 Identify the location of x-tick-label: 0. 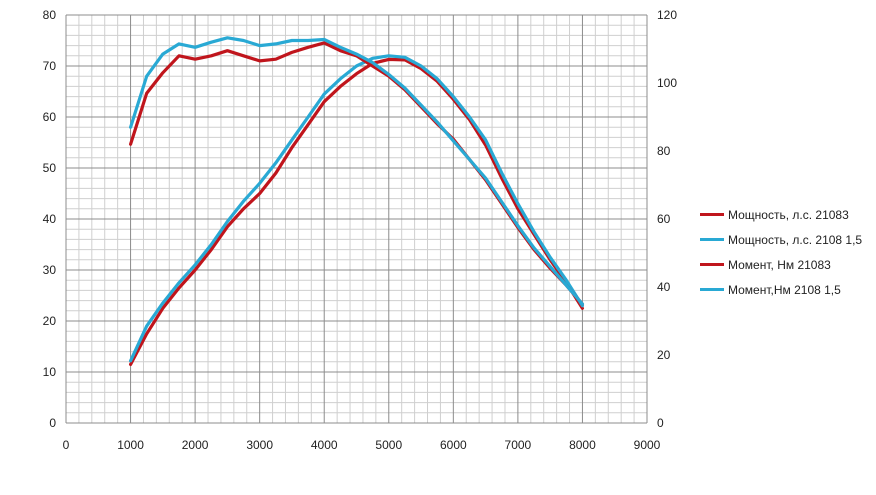
(66, 445).